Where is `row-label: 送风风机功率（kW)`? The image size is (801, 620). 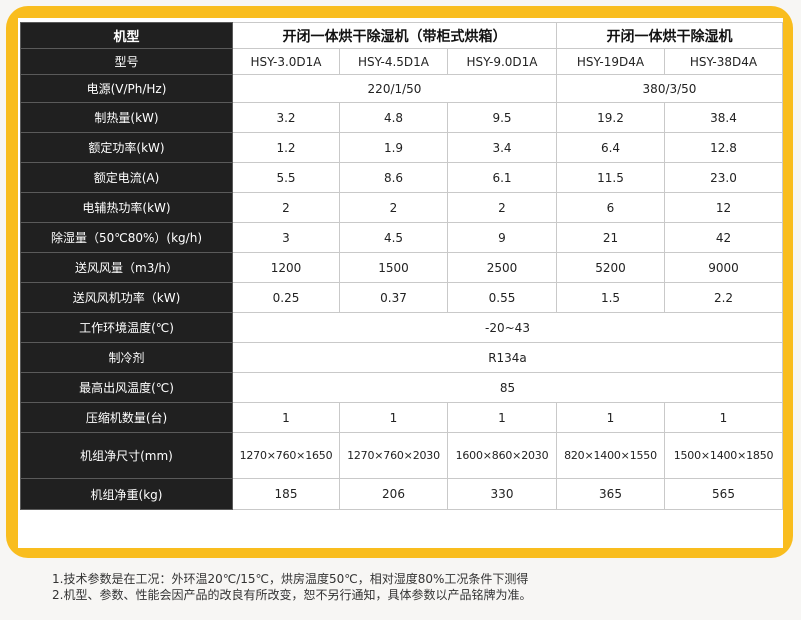
row-label: 送风风机功率（kW) is located at coordinates (126, 297).